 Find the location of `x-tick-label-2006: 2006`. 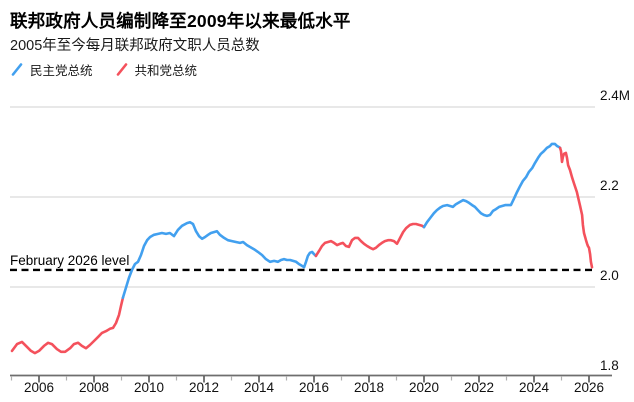

x-tick-label-2006: 2006 is located at coordinates (39, 387).